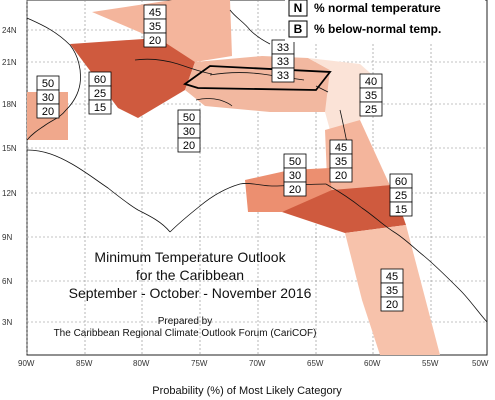 The width and height of the screenshot is (495, 400). What do you see at coordinates (7, 281) in the screenshot?
I see `lat-label: 6N` at bounding box center [7, 281].